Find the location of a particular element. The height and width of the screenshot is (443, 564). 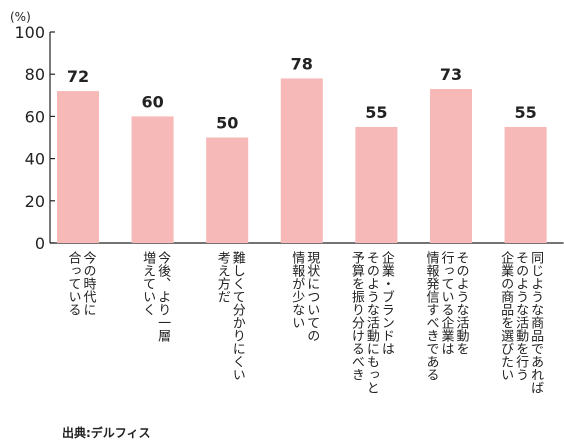

x-tick-label: 情報が少ない is located at coordinates (297, 290).